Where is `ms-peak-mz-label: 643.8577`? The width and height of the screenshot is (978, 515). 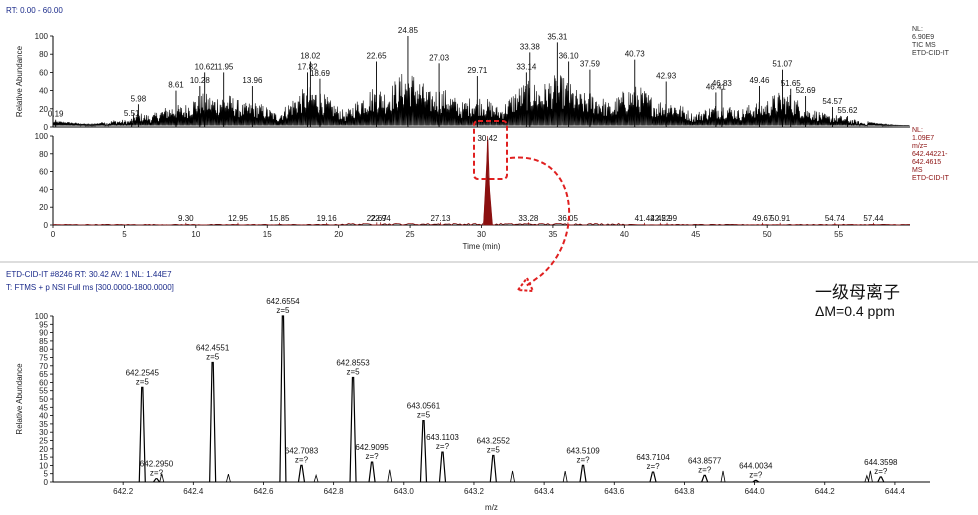
ms-peak-mz-label: 643.8577 is located at coordinates (705, 460).